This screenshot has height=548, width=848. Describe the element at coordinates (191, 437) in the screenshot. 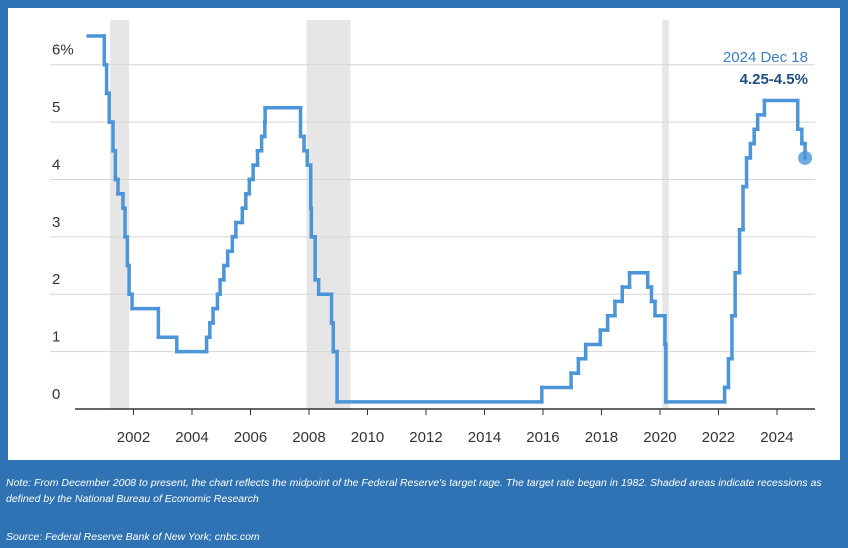

I see `x-tick-label: 2004` at that location.